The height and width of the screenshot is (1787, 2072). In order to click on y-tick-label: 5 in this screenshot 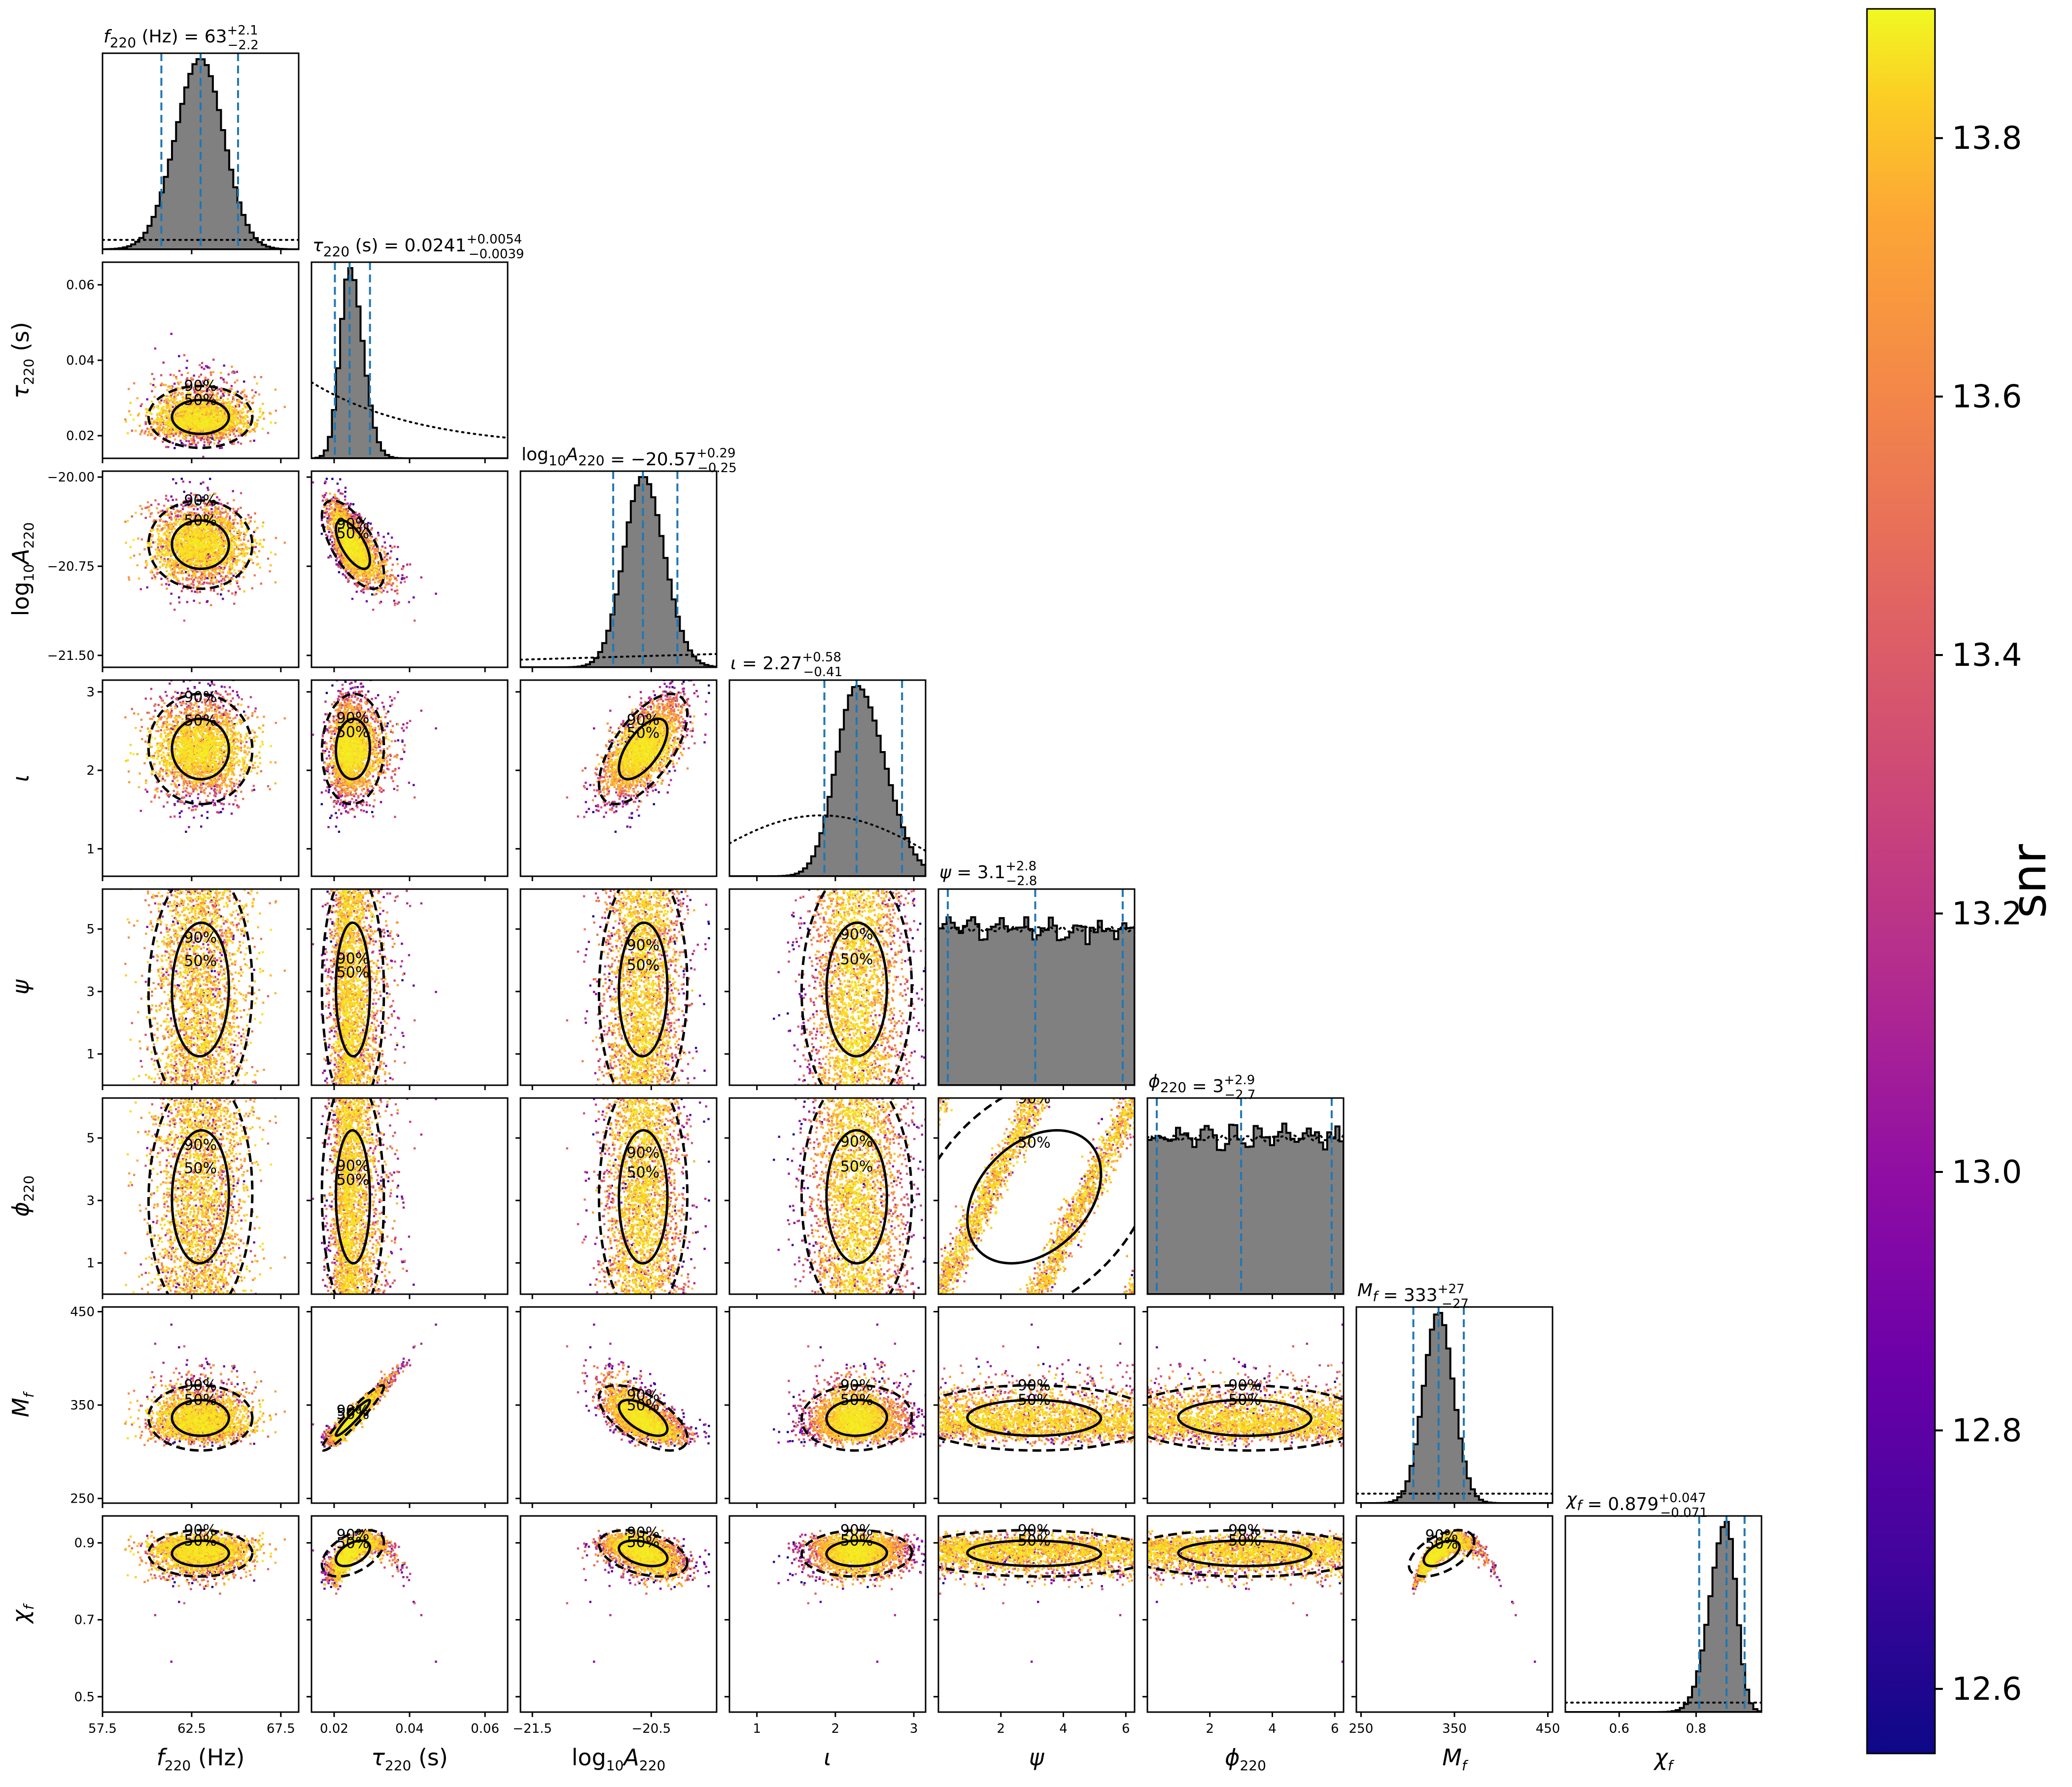, I will do `click(90, 929)`.